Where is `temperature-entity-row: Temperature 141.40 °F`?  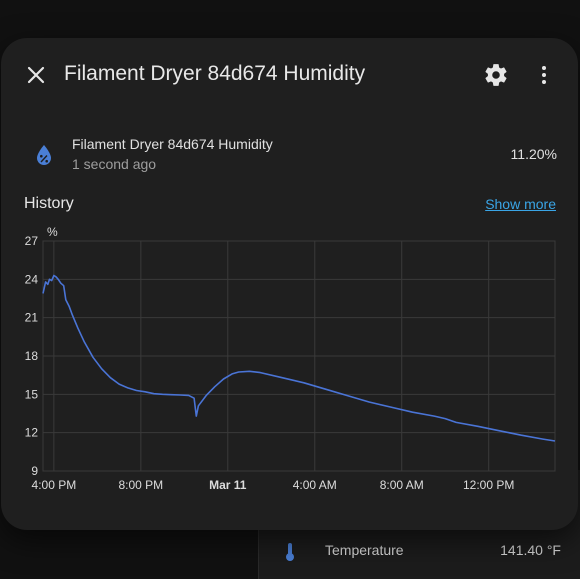 temperature-entity-row: Temperature 141.40 °F is located at coordinates (419, 550).